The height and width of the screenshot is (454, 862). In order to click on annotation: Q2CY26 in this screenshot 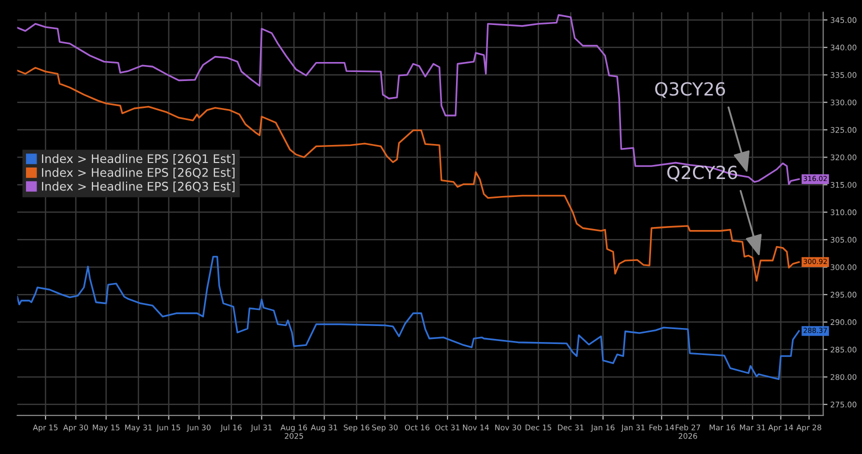, I will do `click(702, 174)`.